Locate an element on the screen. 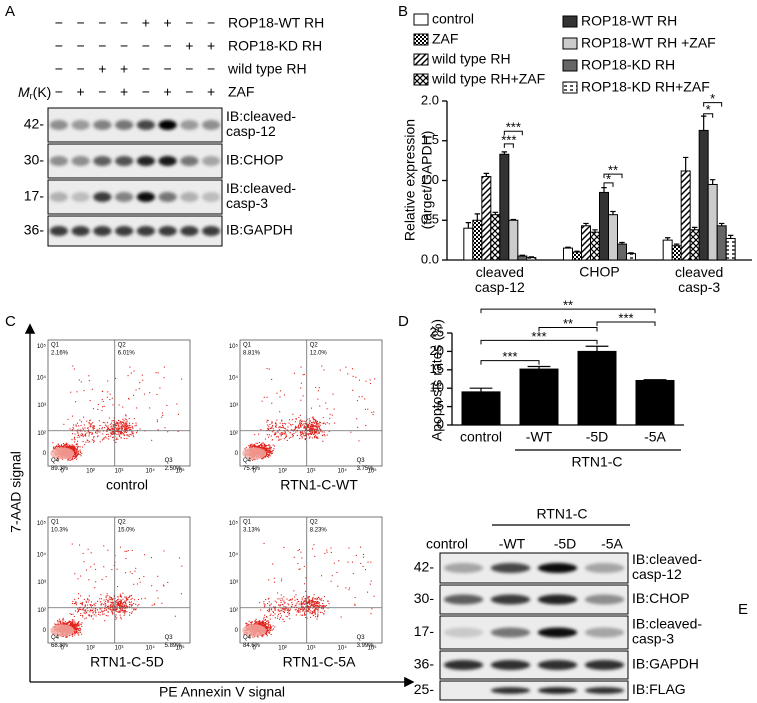  mw-marker: 30- is located at coordinates (34, 160).